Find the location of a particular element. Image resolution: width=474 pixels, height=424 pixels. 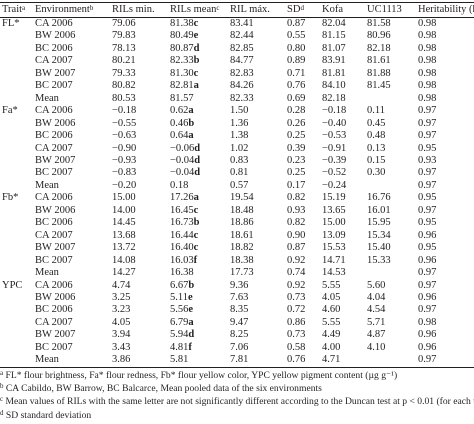

cell-text: 0.80 is located at coordinates (296, 48).